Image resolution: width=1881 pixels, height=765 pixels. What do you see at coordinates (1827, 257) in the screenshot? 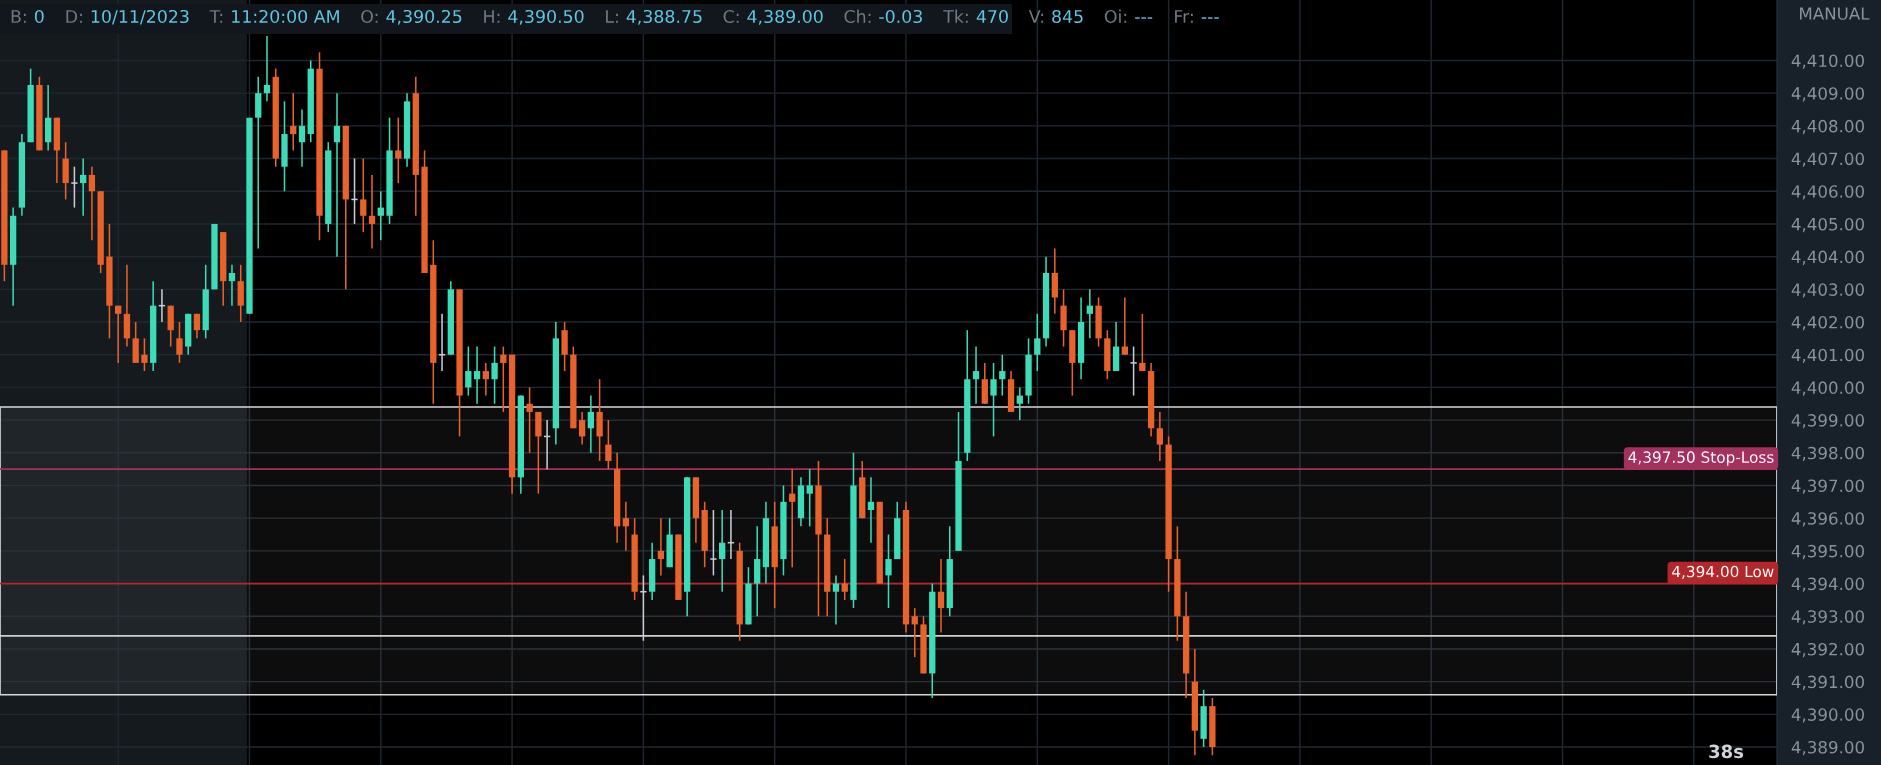
I see `y-tick-label: 4,404.00` at bounding box center [1827, 257].